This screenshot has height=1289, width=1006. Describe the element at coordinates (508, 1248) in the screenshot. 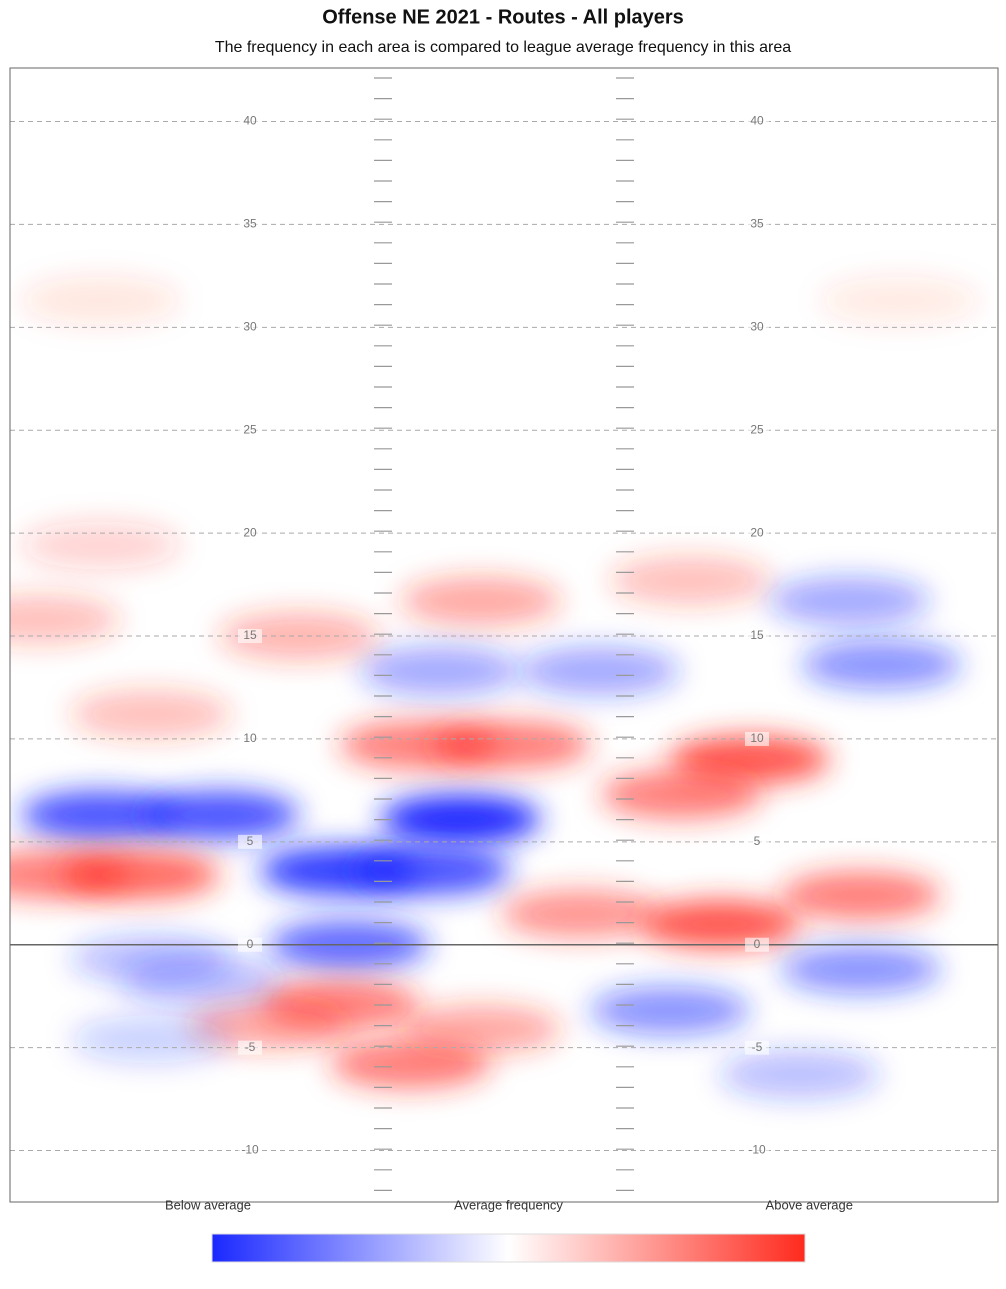

I see `colorbar` at that location.